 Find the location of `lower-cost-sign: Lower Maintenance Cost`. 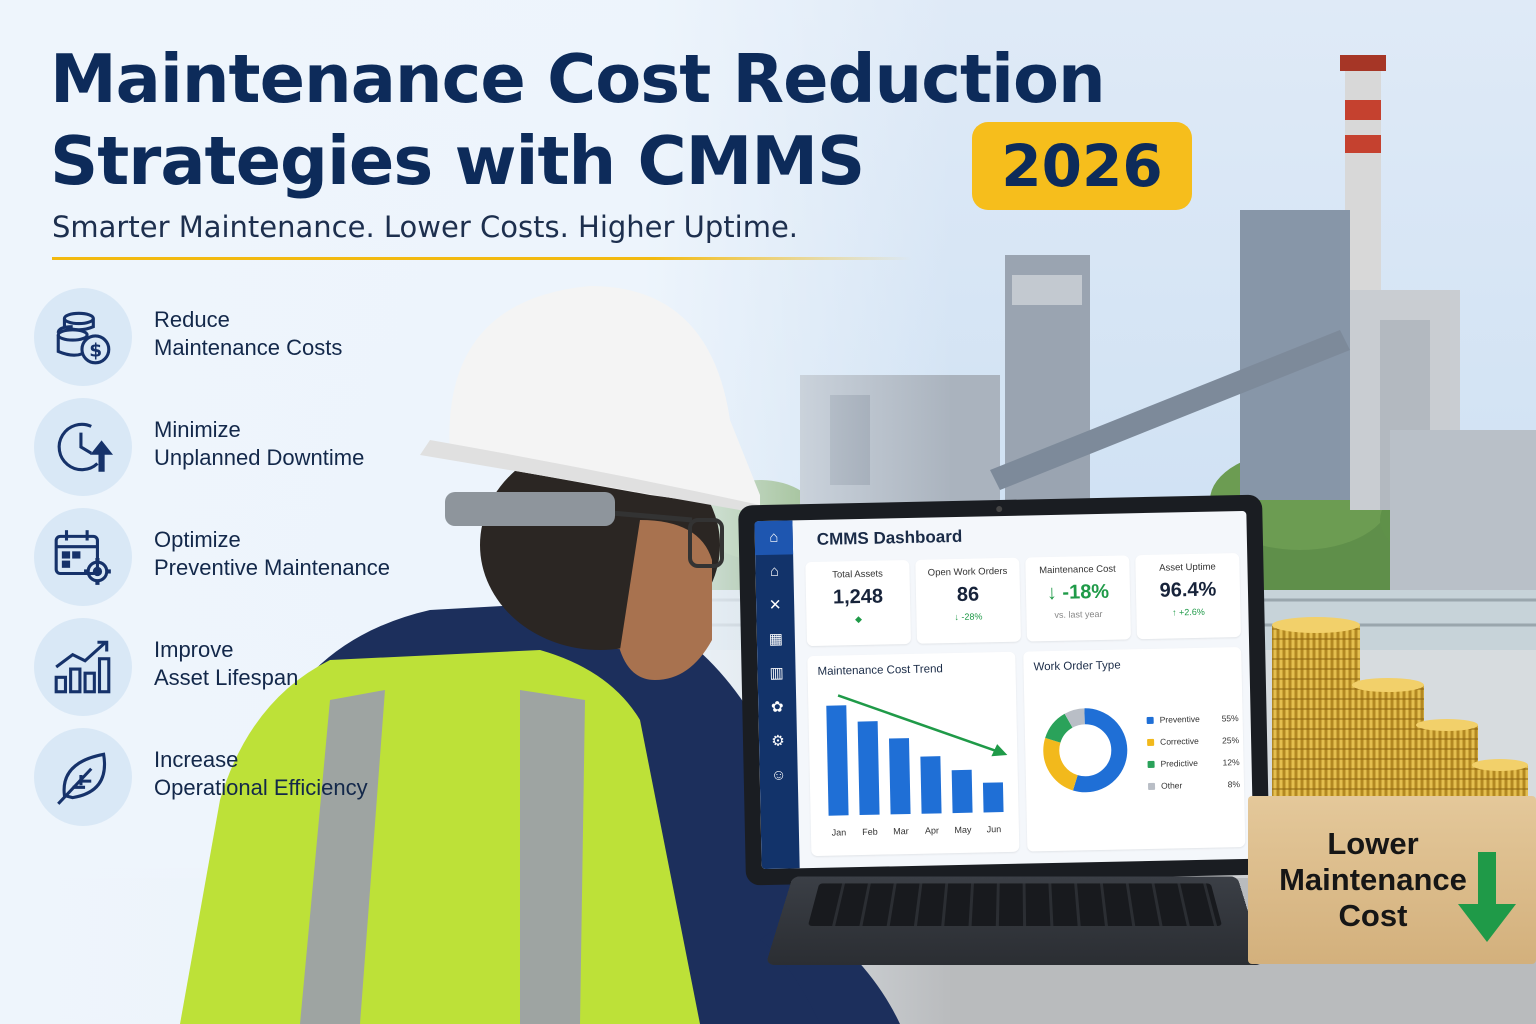

lower-cost-sign: Lower Maintenance Cost is located at coordinates (1392, 880).